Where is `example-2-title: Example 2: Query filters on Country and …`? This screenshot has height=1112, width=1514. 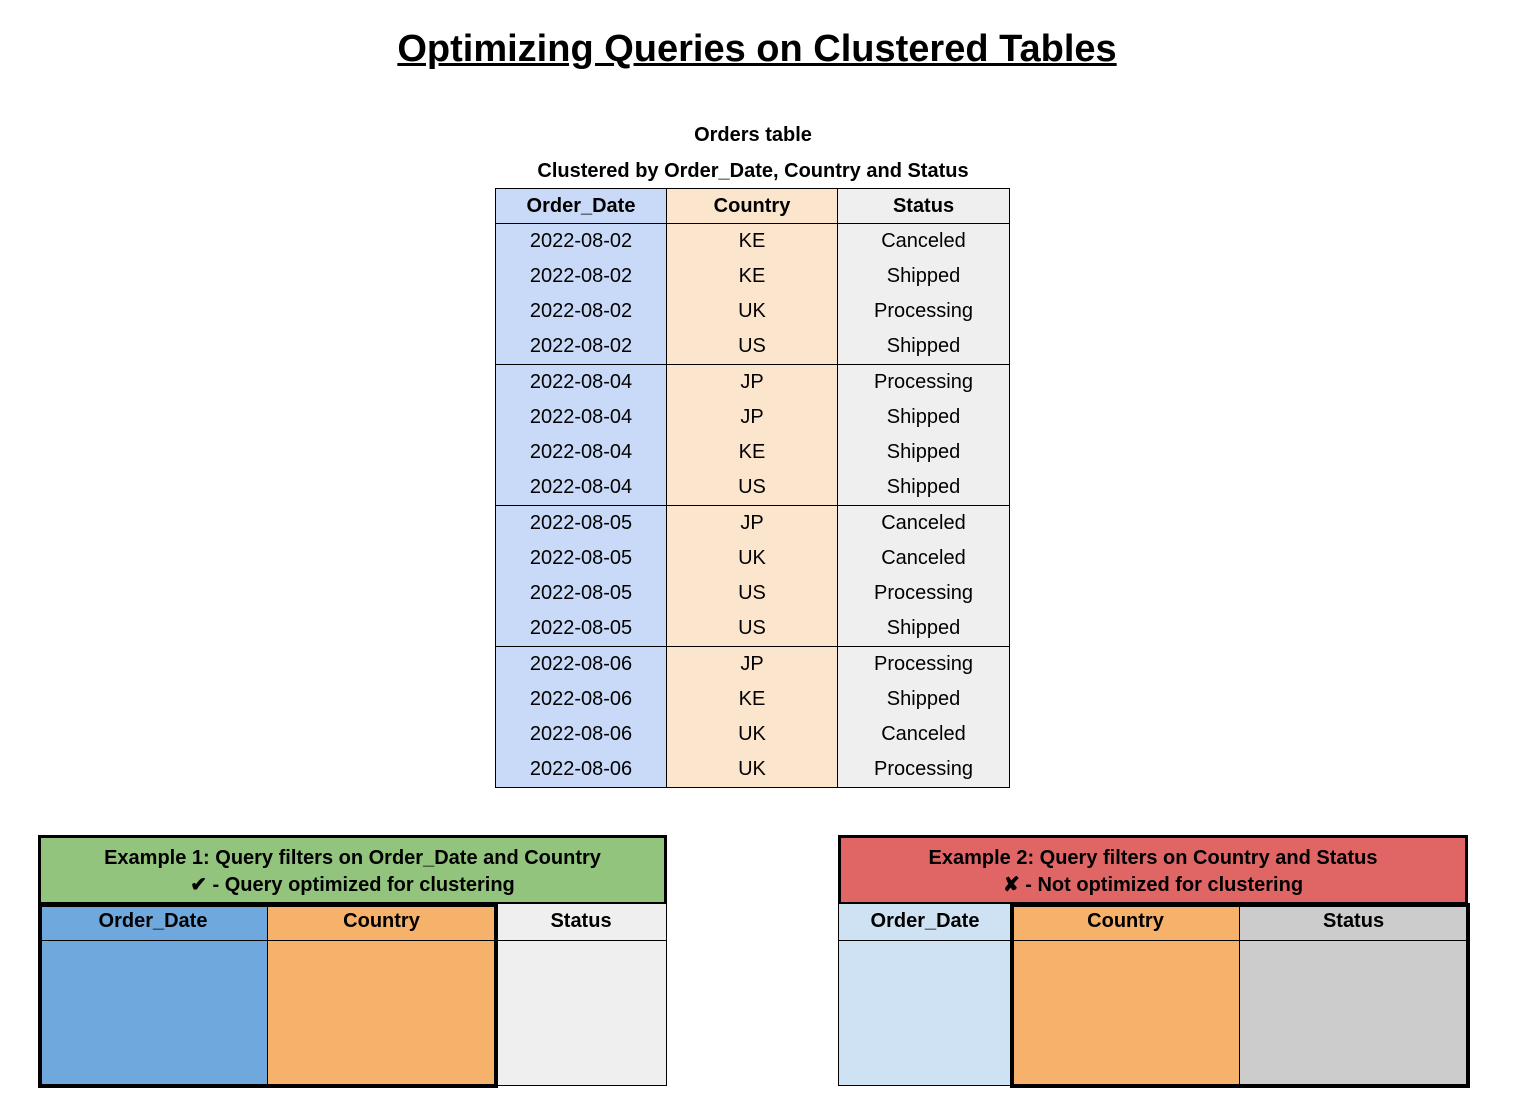 example-2-title: Example 2: Query filters on Country and … is located at coordinates (1153, 858).